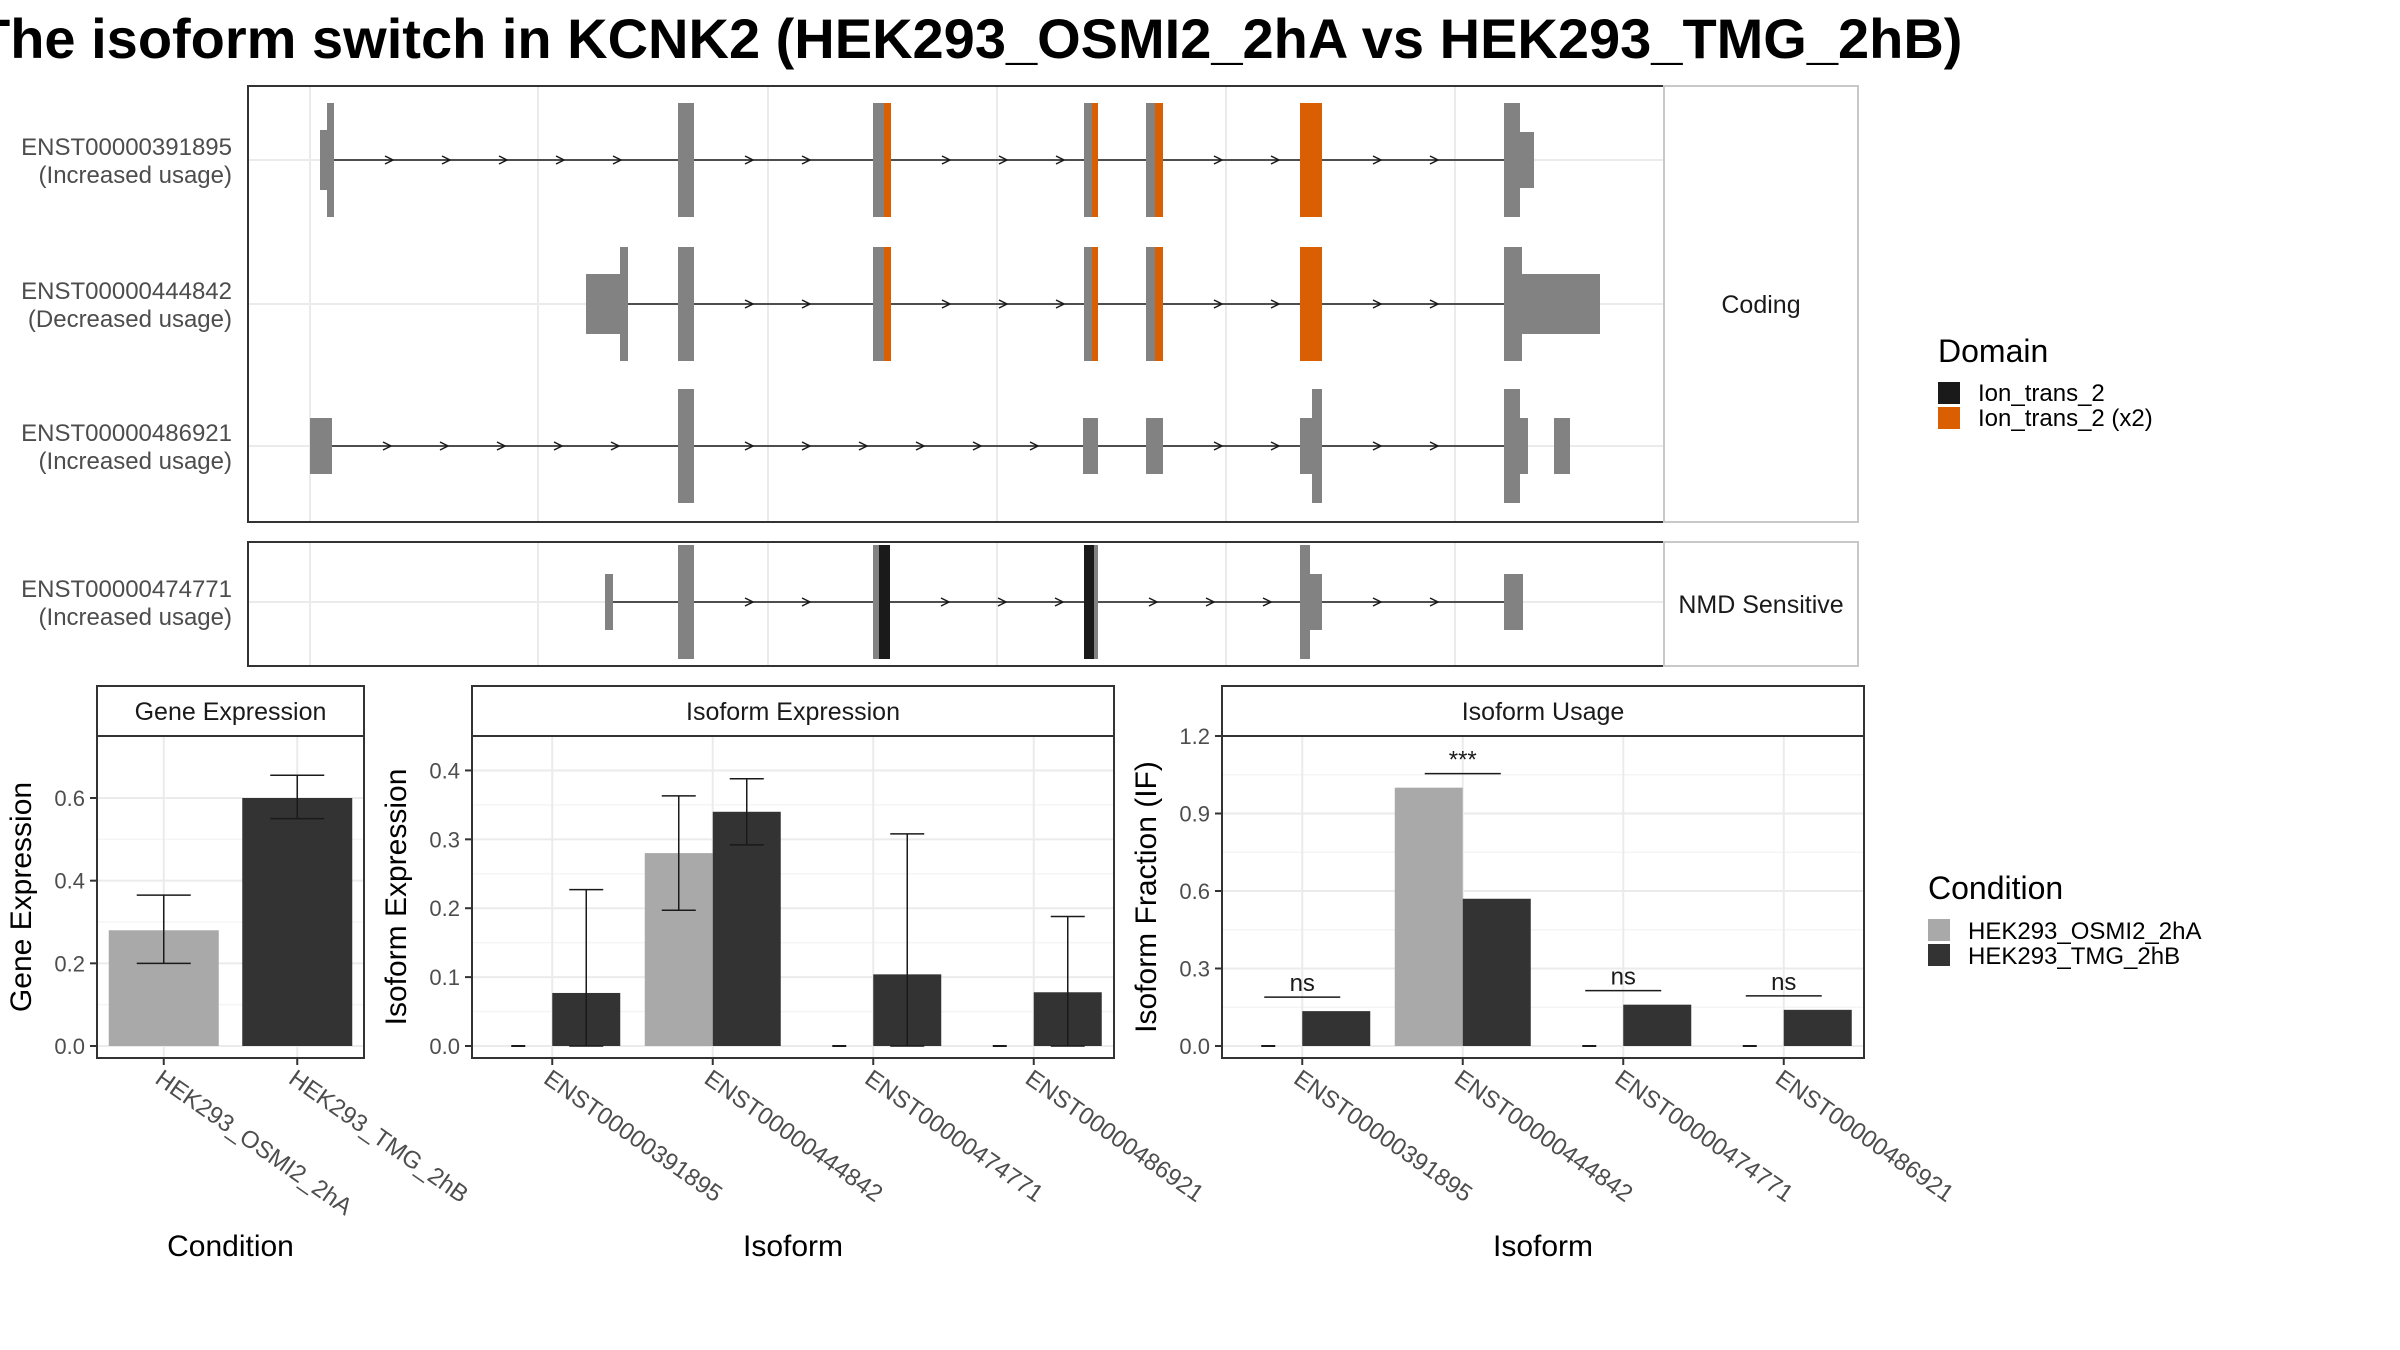 The height and width of the screenshot is (1350, 2400). I want to click on transcript-row-ENST00000444842: ENST00000444842(Decreased usage), so click(810, 304).